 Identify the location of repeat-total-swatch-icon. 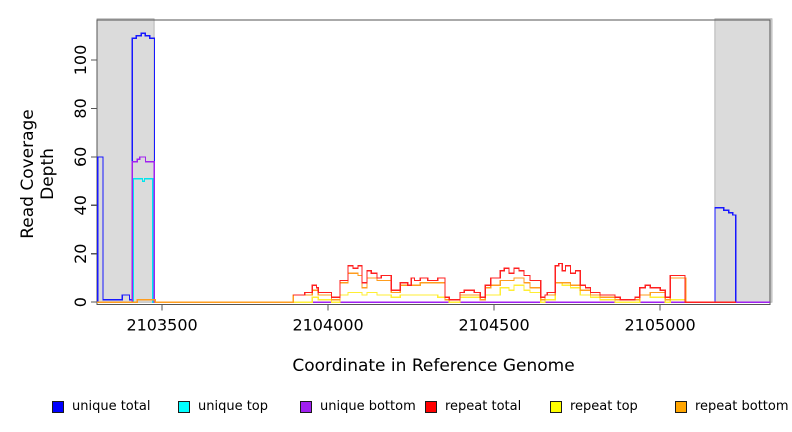
(431, 406).